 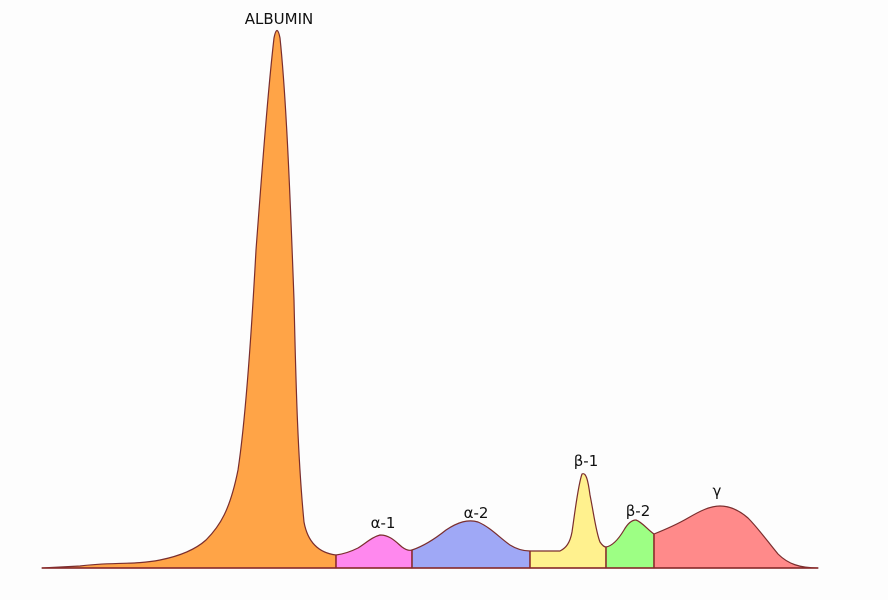 What do you see at coordinates (471, 544) in the screenshot?
I see `alpha-2-peak` at bounding box center [471, 544].